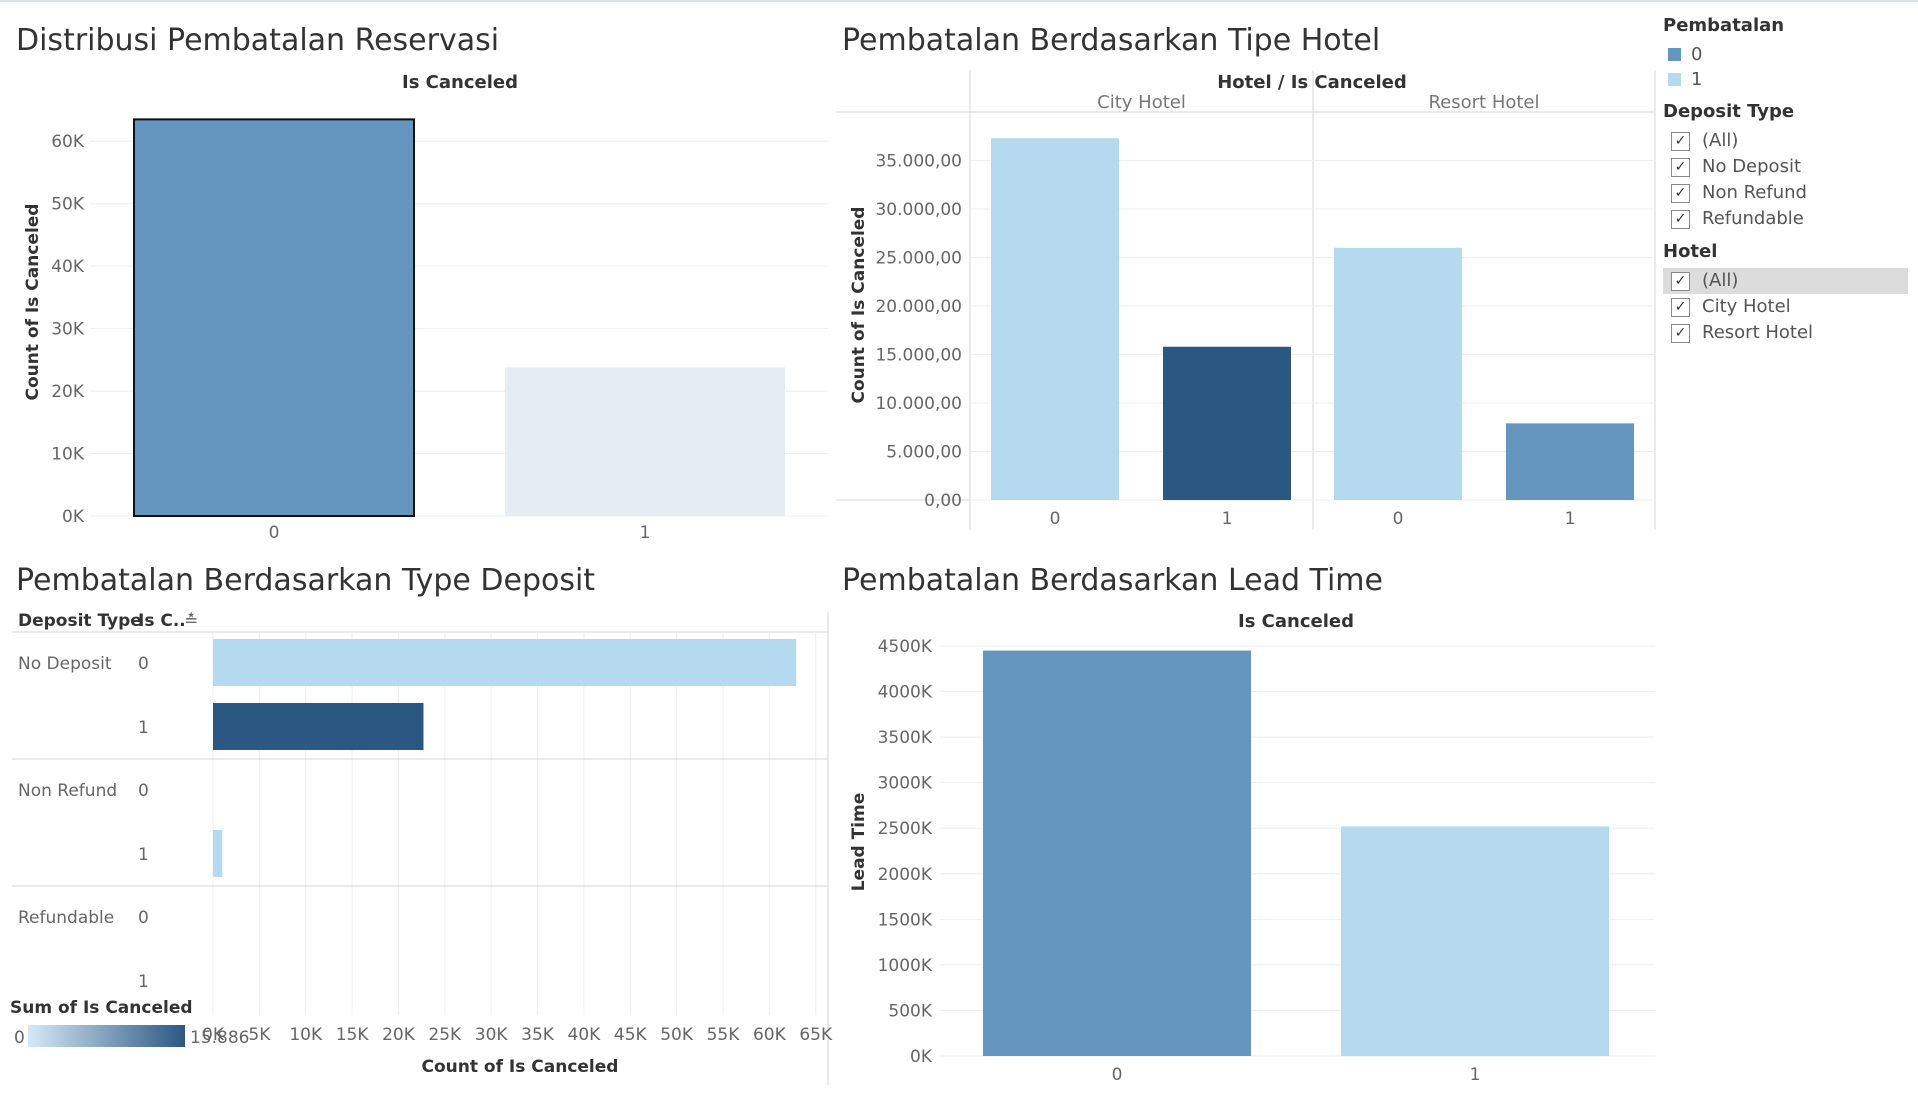 This screenshot has height=1096, width=1918. What do you see at coordinates (305, 580) in the screenshot?
I see `chart-title-deposit: Pembatalan Berdasarkan Type Deposit` at bounding box center [305, 580].